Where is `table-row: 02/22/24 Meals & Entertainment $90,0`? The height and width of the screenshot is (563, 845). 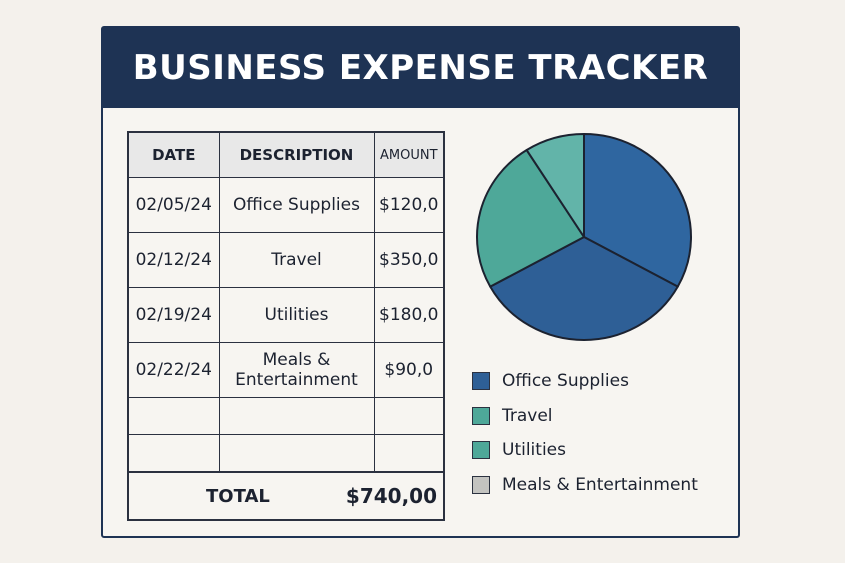 table-row: 02/22/24 Meals & Entertainment $90,0 is located at coordinates (286, 370).